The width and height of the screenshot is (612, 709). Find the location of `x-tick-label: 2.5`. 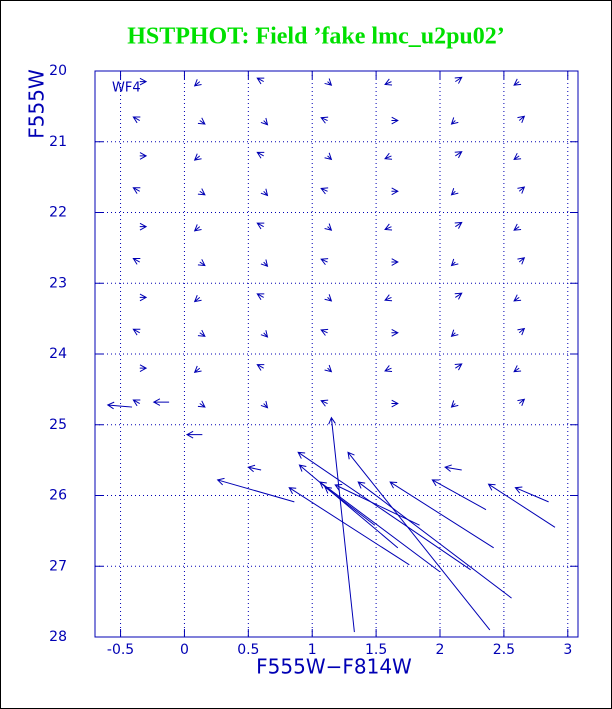

x-tick-label: 2.5 is located at coordinates (504, 650).